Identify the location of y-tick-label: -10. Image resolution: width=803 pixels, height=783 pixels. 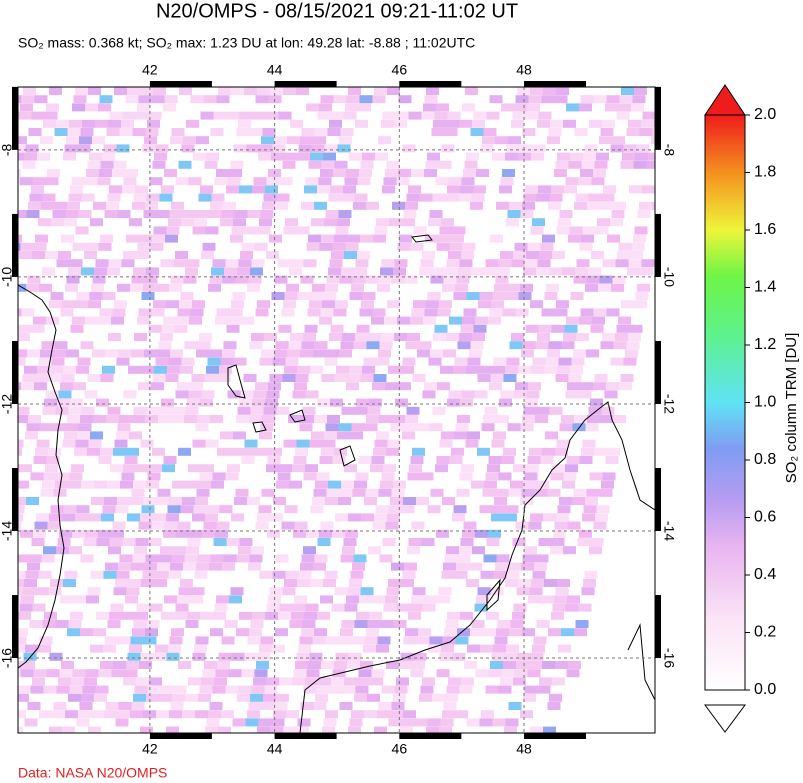
(669, 277).